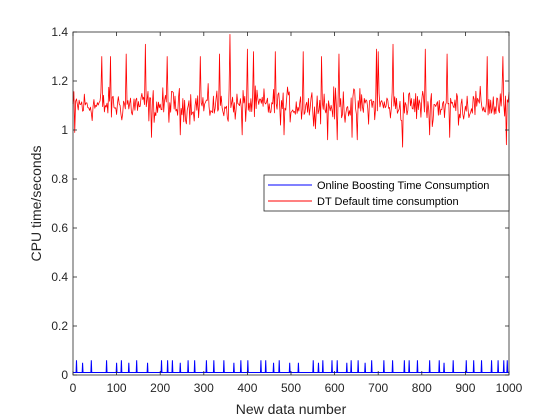 The width and height of the screenshot is (560, 420). I want to click on x-tick-label: 200, so click(160, 388).